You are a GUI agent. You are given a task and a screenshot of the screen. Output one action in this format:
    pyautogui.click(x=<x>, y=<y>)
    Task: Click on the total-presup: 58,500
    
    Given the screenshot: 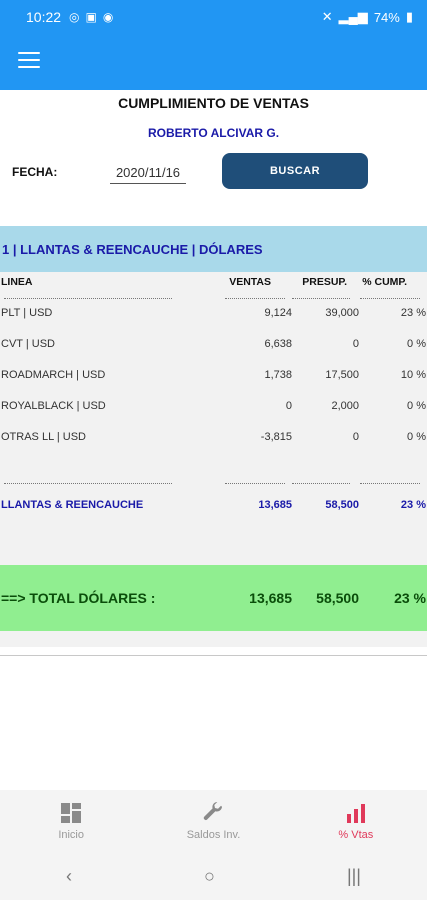 What is the action you would take?
    pyautogui.click(x=337, y=598)
    